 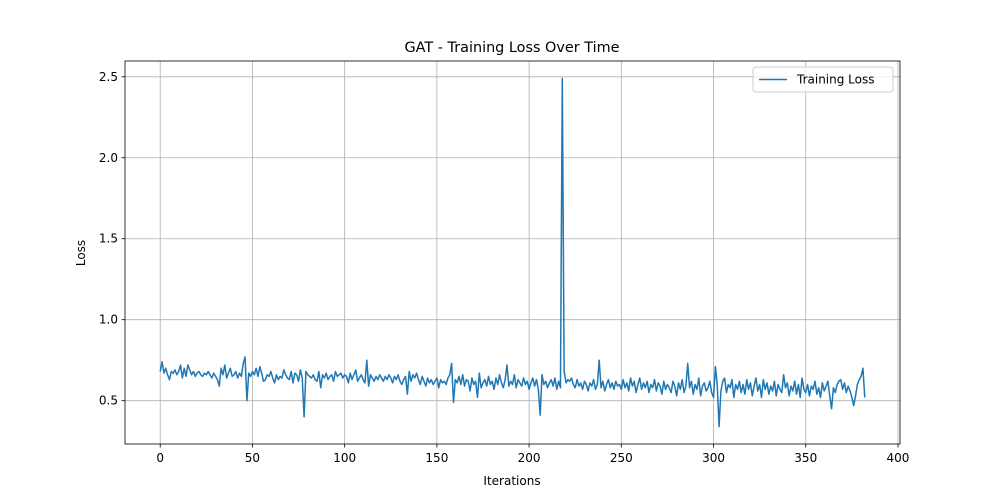 What do you see at coordinates (108, 401) in the screenshot?
I see `y-tick-label: 0.5` at bounding box center [108, 401].